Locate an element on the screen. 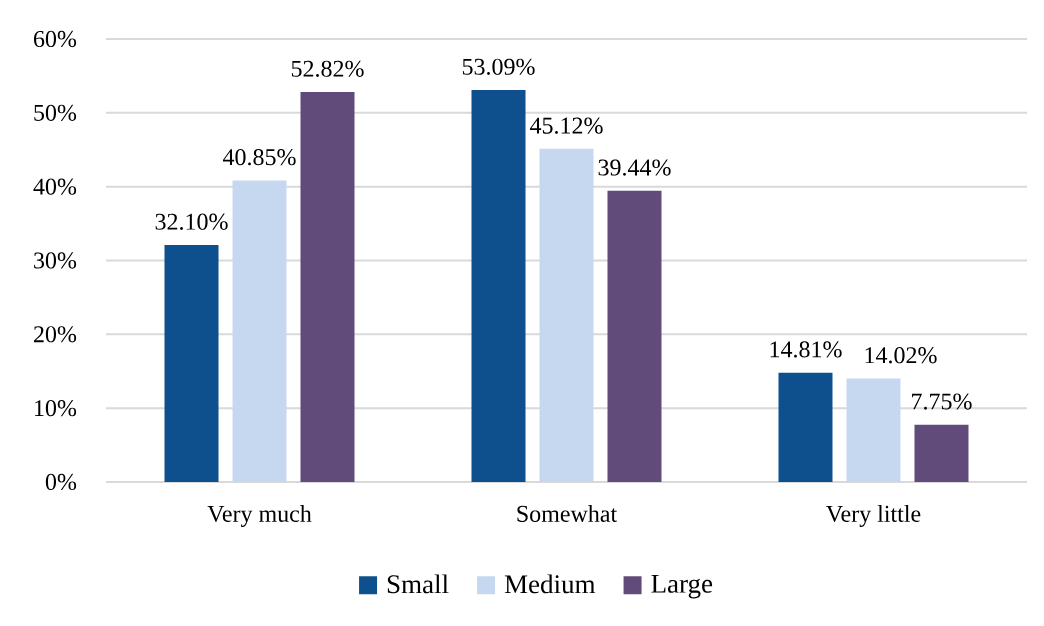 The width and height of the screenshot is (1044, 626). y-tick-label: 50% is located at coordinates (55, 112).